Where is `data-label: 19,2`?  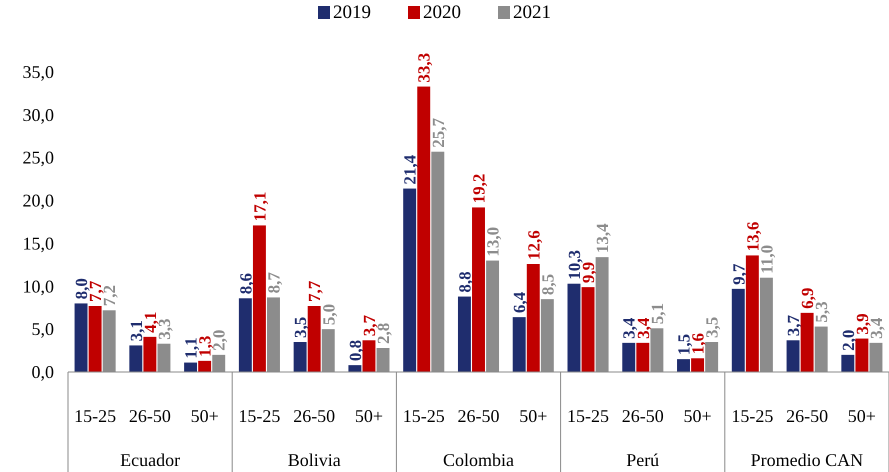 data-label: 19,2 is located at coordinates (479, 189).